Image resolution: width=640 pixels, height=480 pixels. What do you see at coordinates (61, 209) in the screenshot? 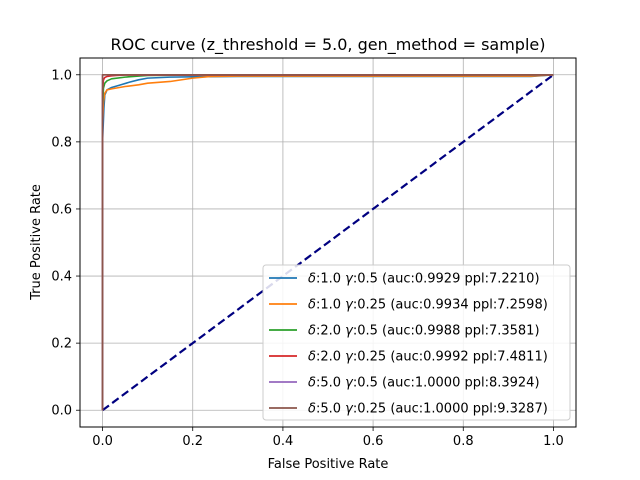
I see `y-tick-label: 0.6` at bounding box center [61, 209].